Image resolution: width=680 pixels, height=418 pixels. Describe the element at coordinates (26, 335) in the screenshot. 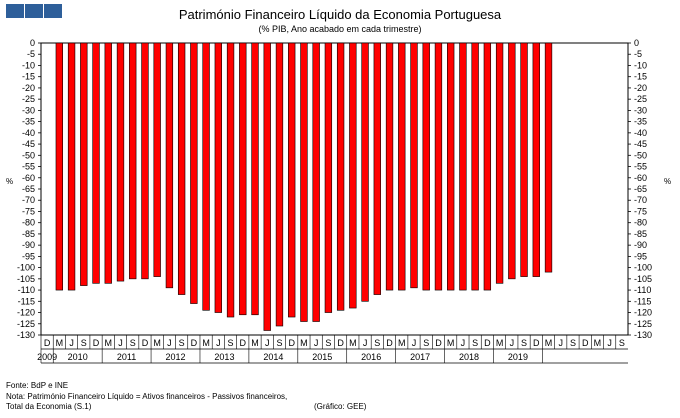

I see `y-tick-label-left: -130` at that location.